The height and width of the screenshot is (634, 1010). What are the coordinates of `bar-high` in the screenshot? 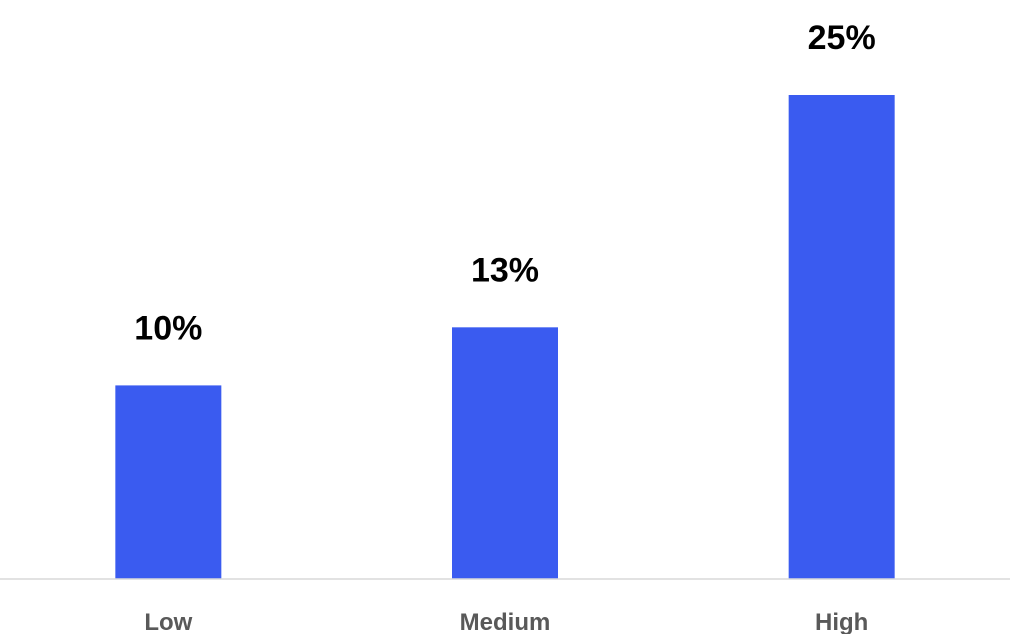 It's located at (841, 337).